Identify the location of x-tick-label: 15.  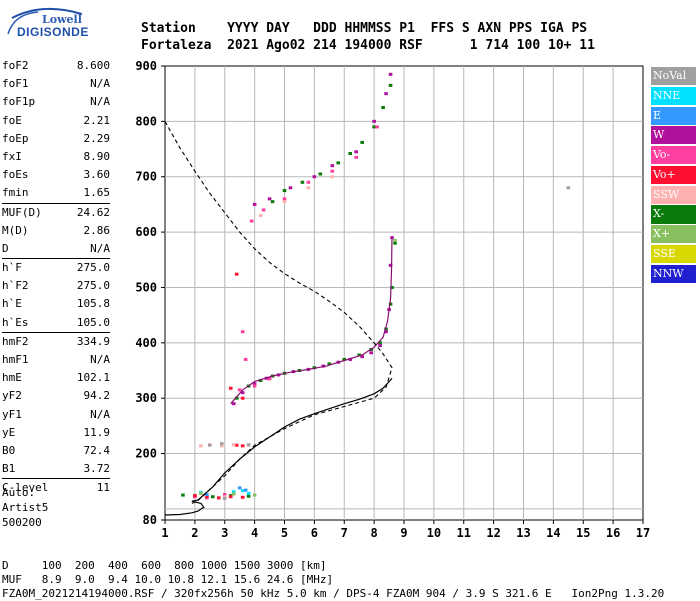
(583, 533).